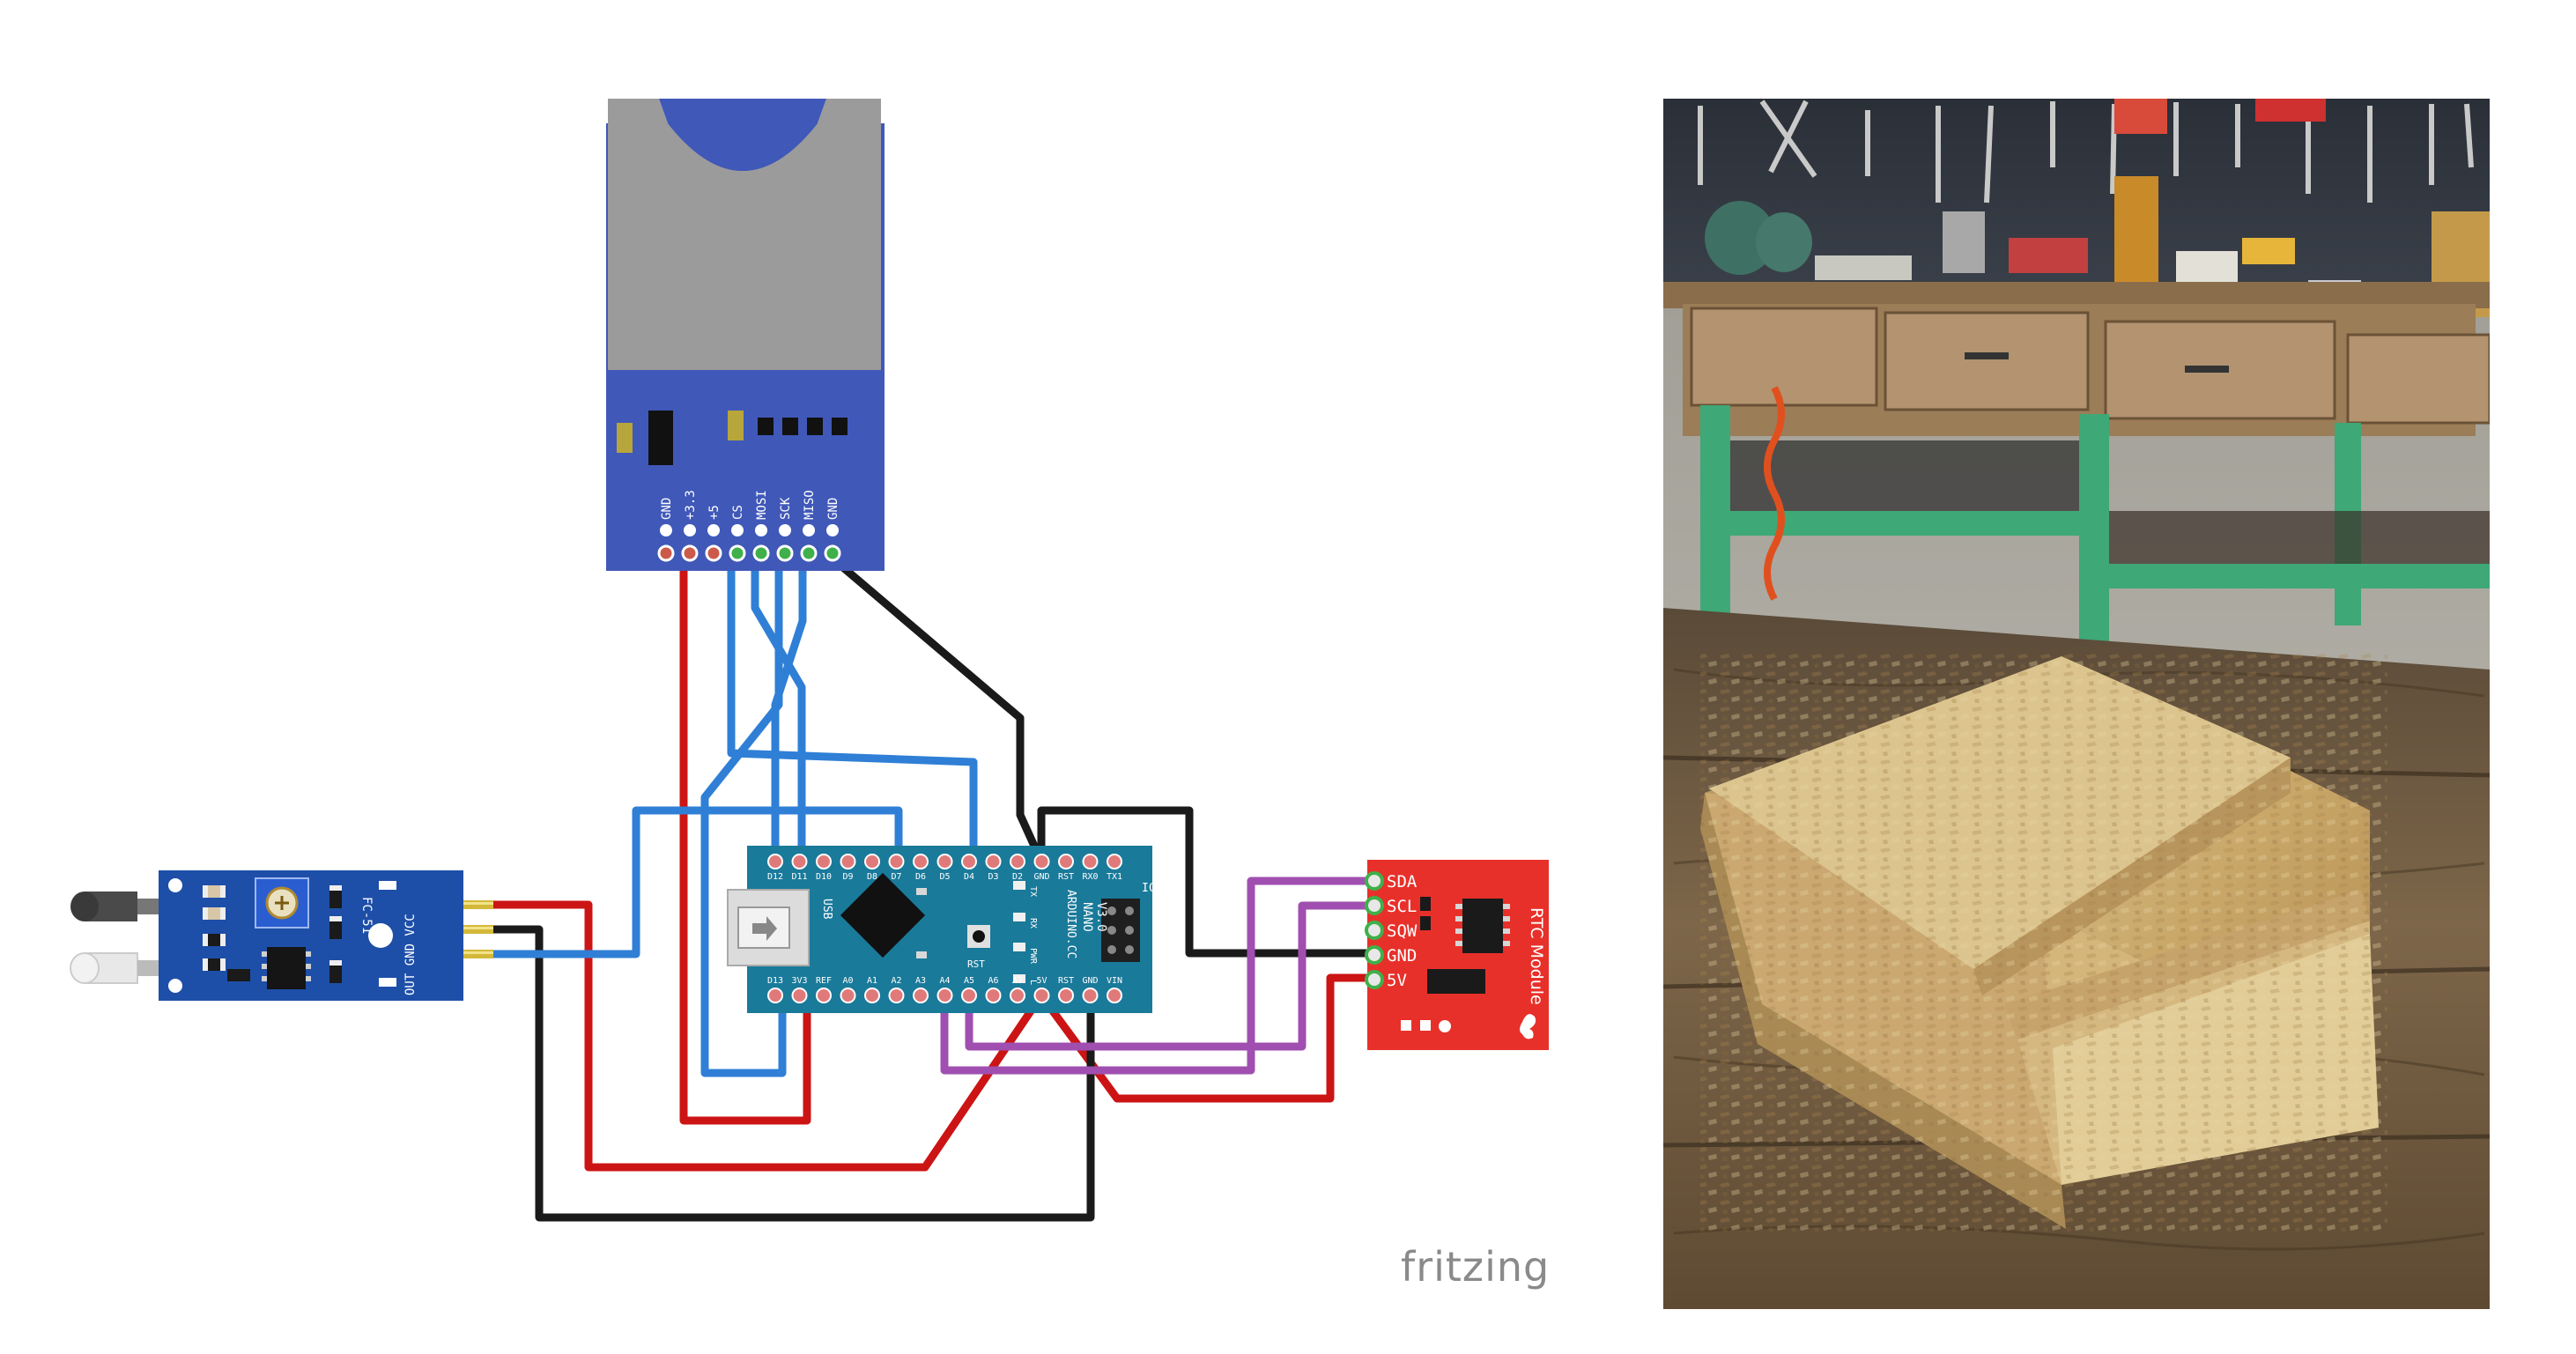  I want to click on rtc-title: RTC Module, so click(1537, 956).